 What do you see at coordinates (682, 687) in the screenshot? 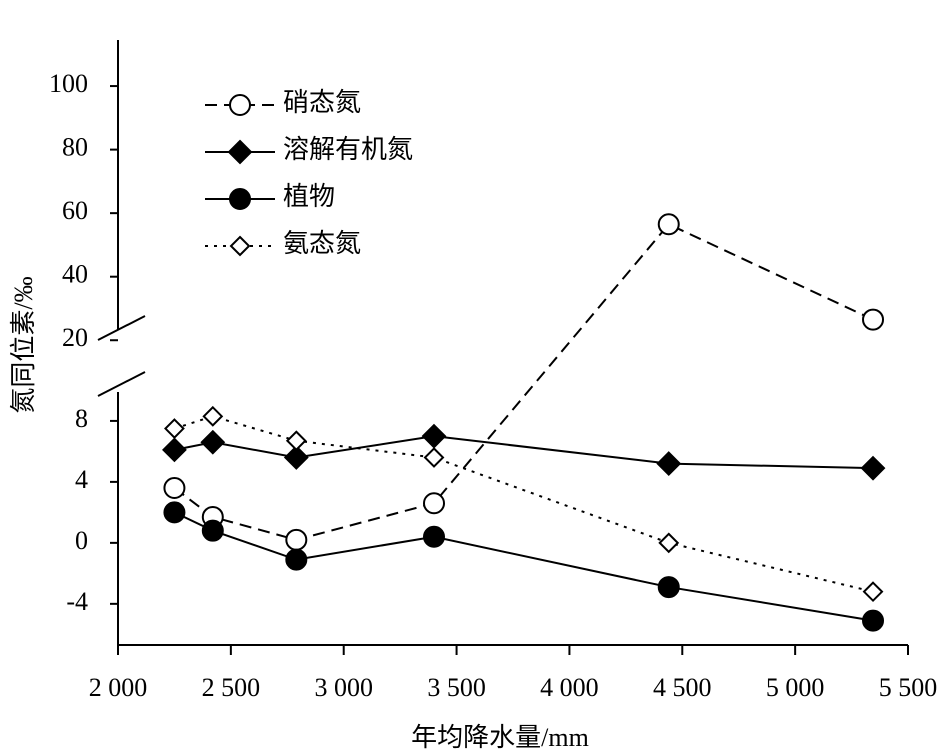
I see `x-tick-label: 4 500` at bounding box center [682, 687].